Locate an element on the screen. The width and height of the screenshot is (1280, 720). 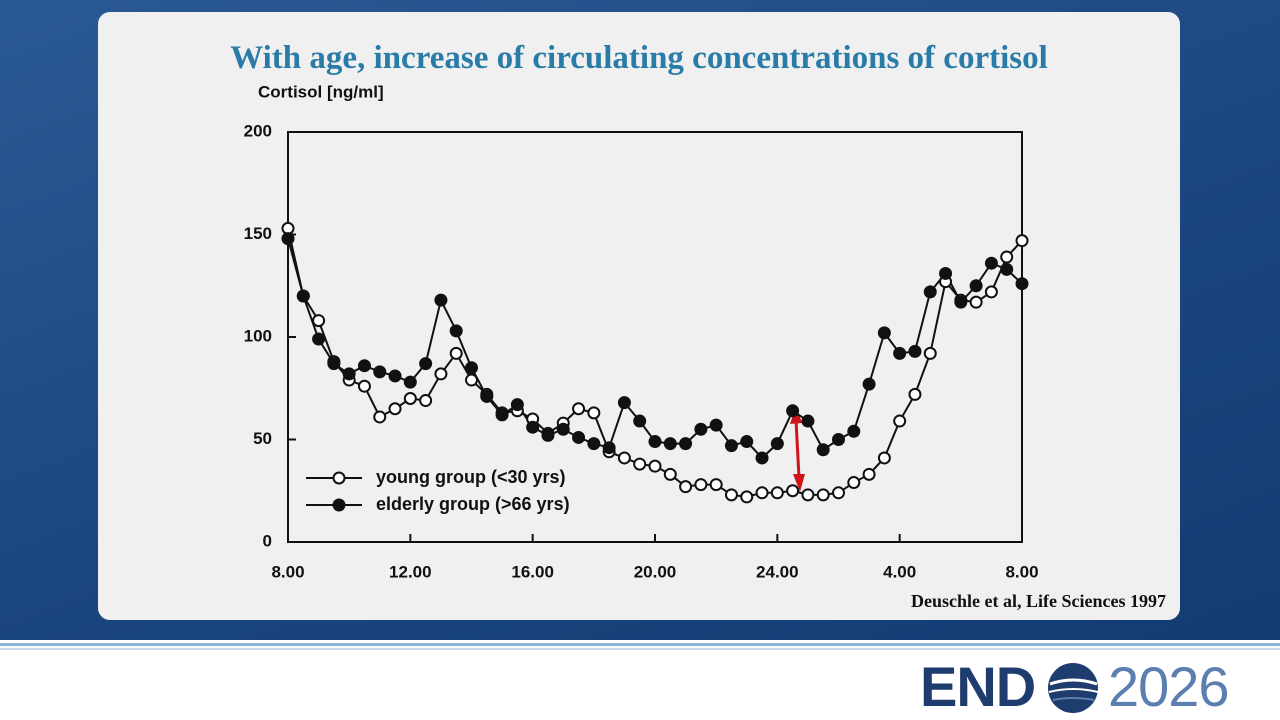
y-tick-label: 200 is located at coordinates (258, 130).